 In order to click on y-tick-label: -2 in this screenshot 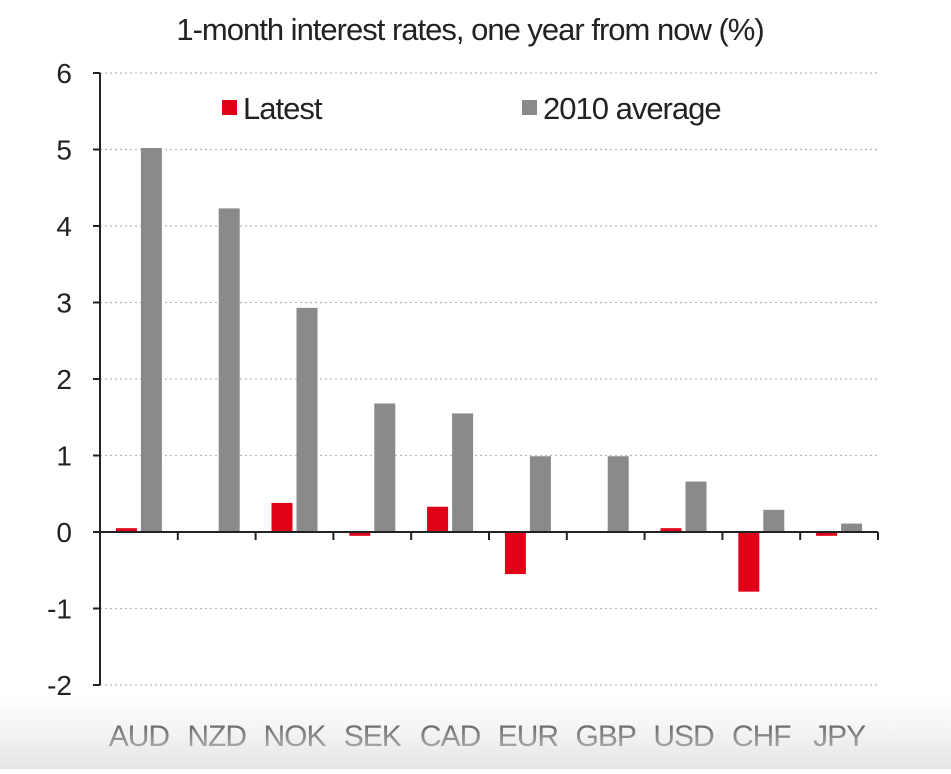, I will do `click(59, 685)`.